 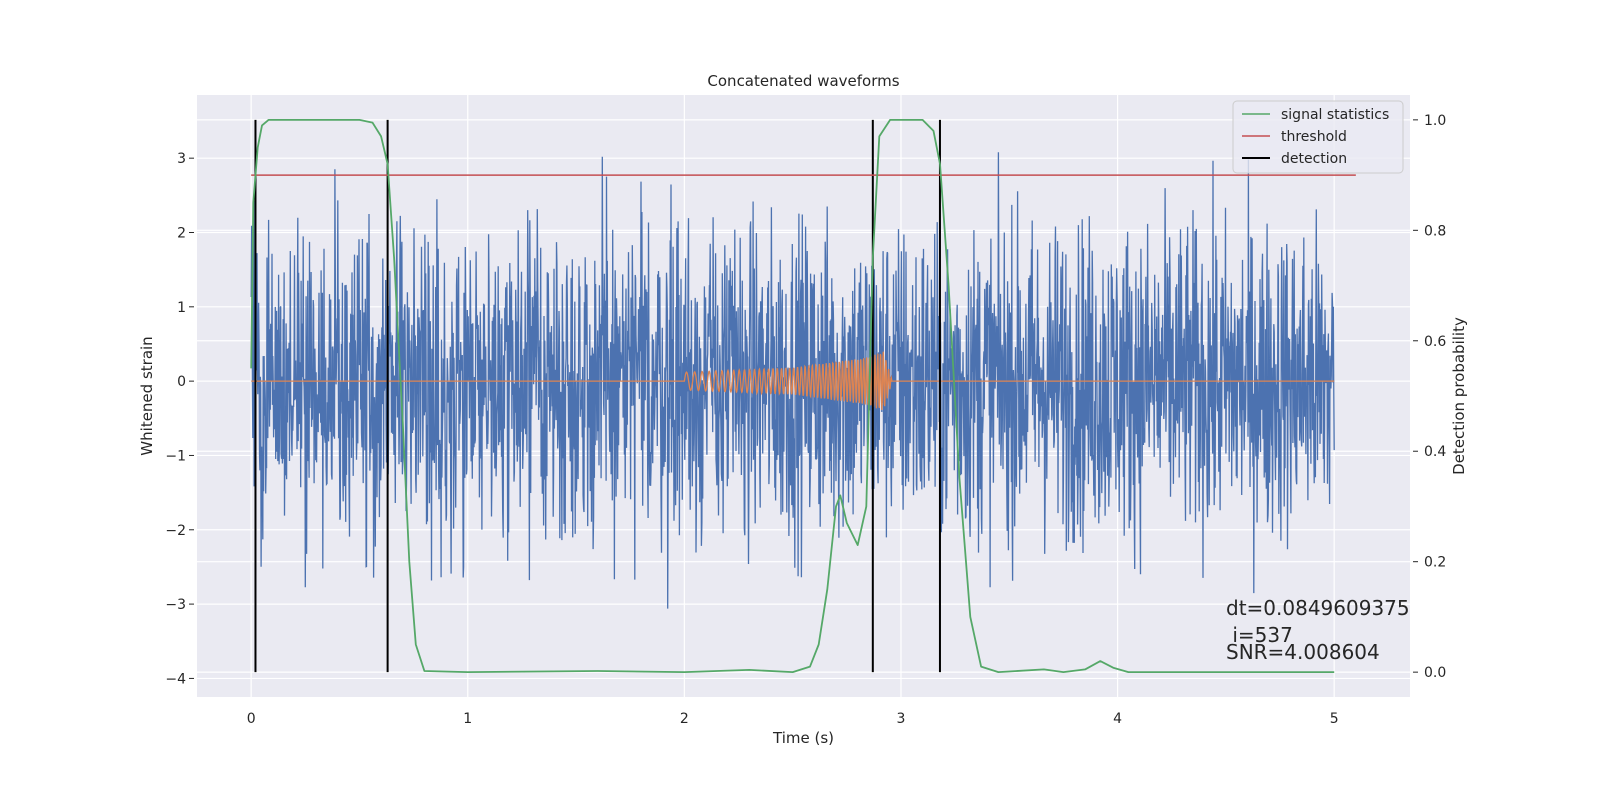 What do you see at coordinates (1435, 452) in the screenshot?
I see `y-right-tick-label: 0.4` at bounding box center [1435, 452].